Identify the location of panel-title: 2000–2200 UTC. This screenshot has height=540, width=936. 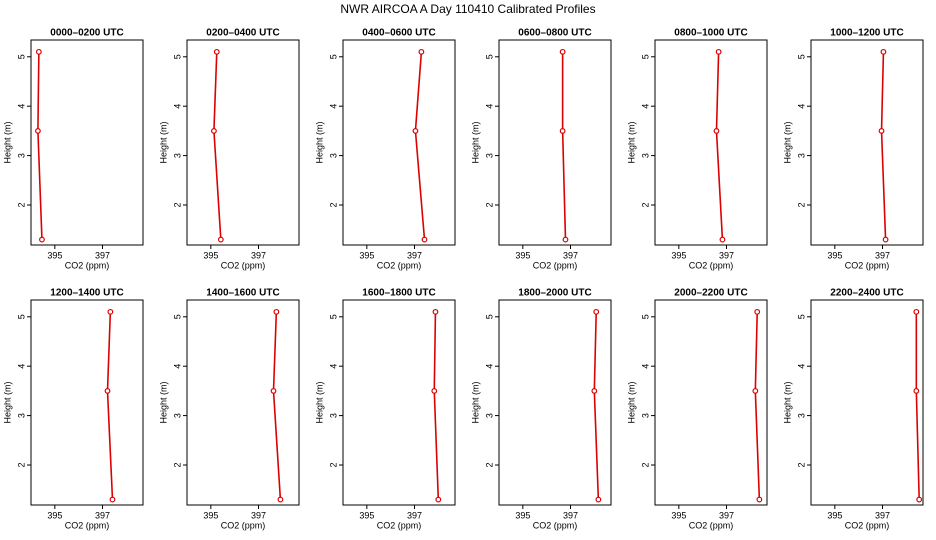
(710, 293).